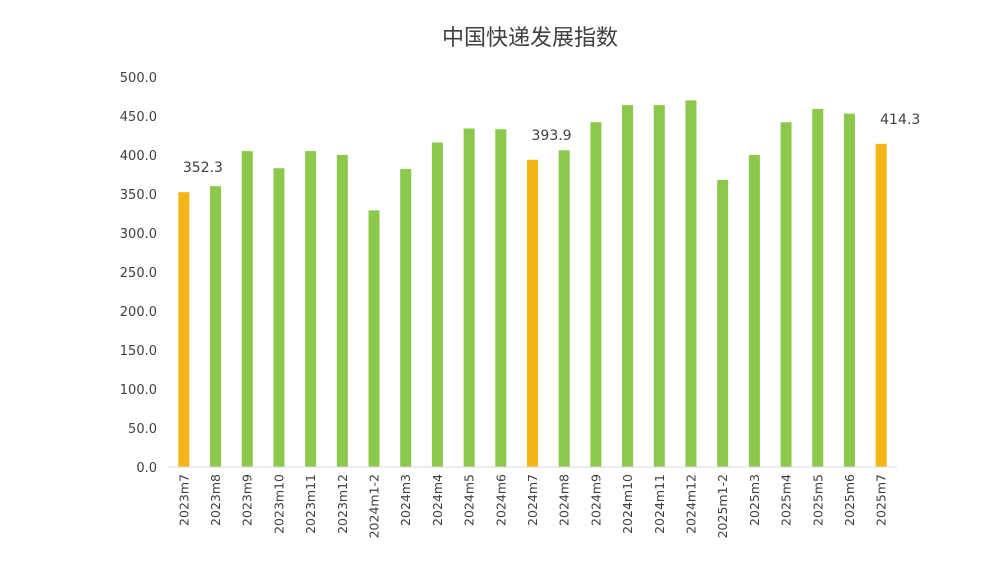 The image size is (1005, 565). I want to click on bar-2024m4, so click(437, 304).